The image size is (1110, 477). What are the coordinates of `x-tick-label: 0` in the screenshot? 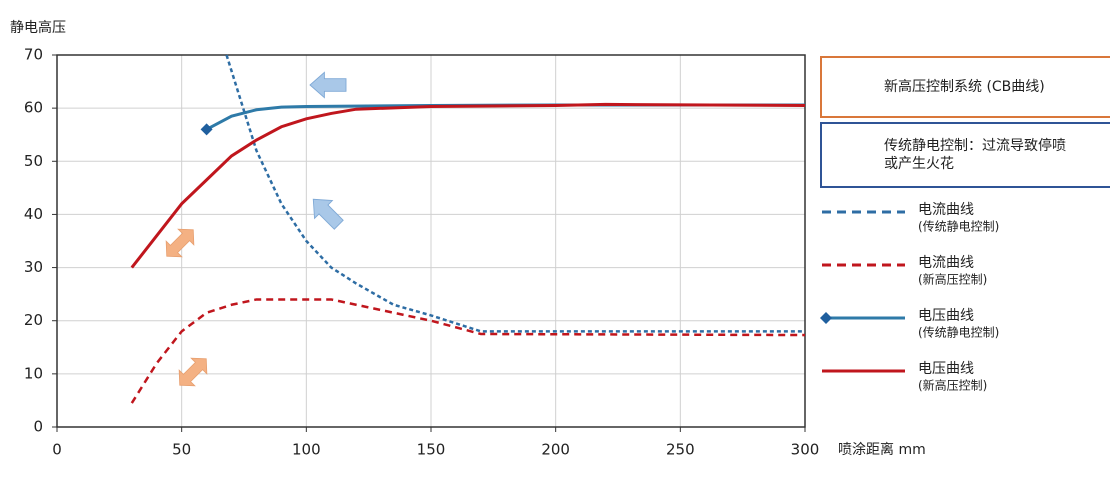 It's located at (57, 450).